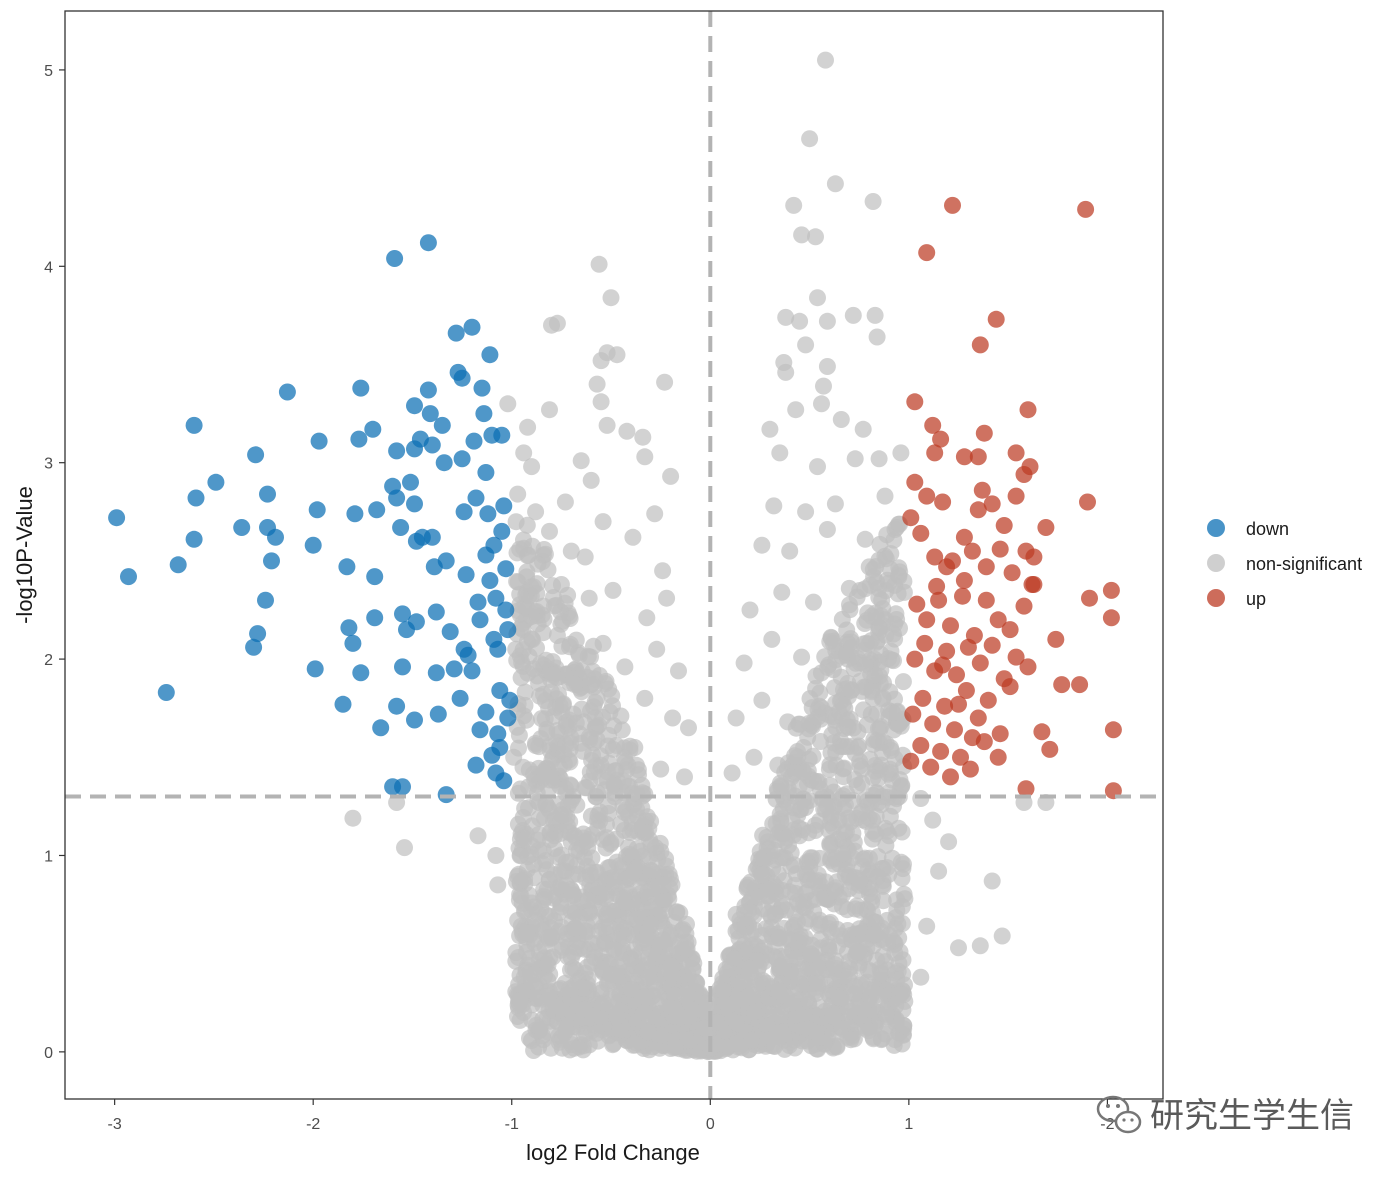 Image resolution: width=1399 pixels, height=1181 pixels. What do you see at coordinates (613, 1152) in the screenshot?
I see `x-axis-title: log2 Fold Change` at bounding box center [613, 1152].